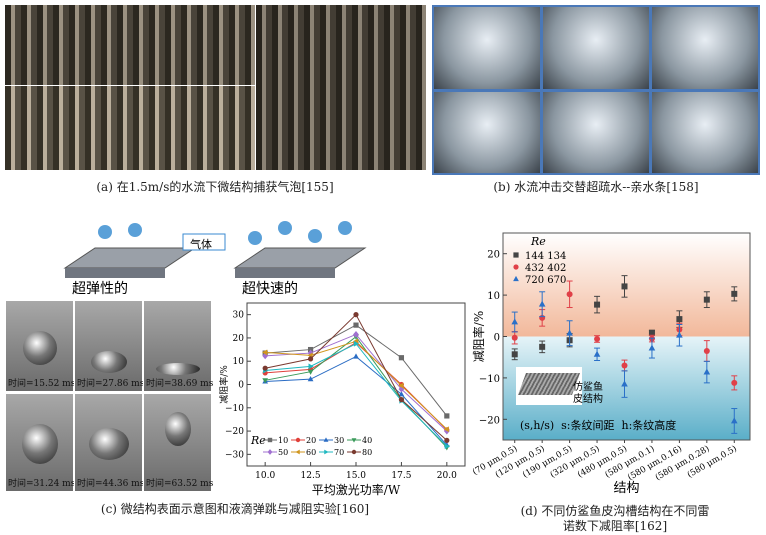 The image size is (766, 535). Describe the element at coordinates (270, 289) in the screenshot. I see `ultrafast-label: 超快速的` at that location.